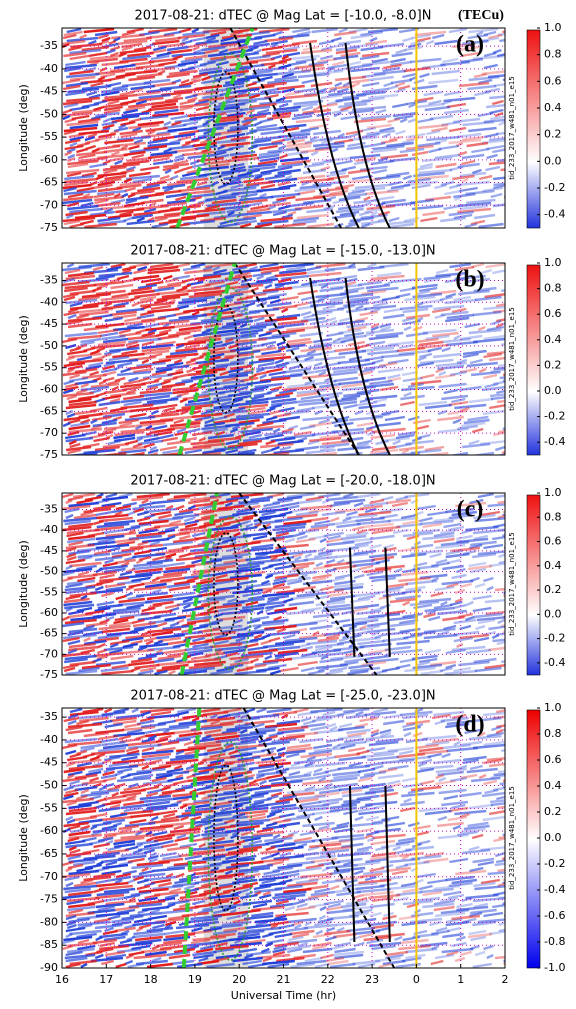  Describe the element at coordinates (151, 979) in the screenshot. I see `x-tick-label: 18` at that location.